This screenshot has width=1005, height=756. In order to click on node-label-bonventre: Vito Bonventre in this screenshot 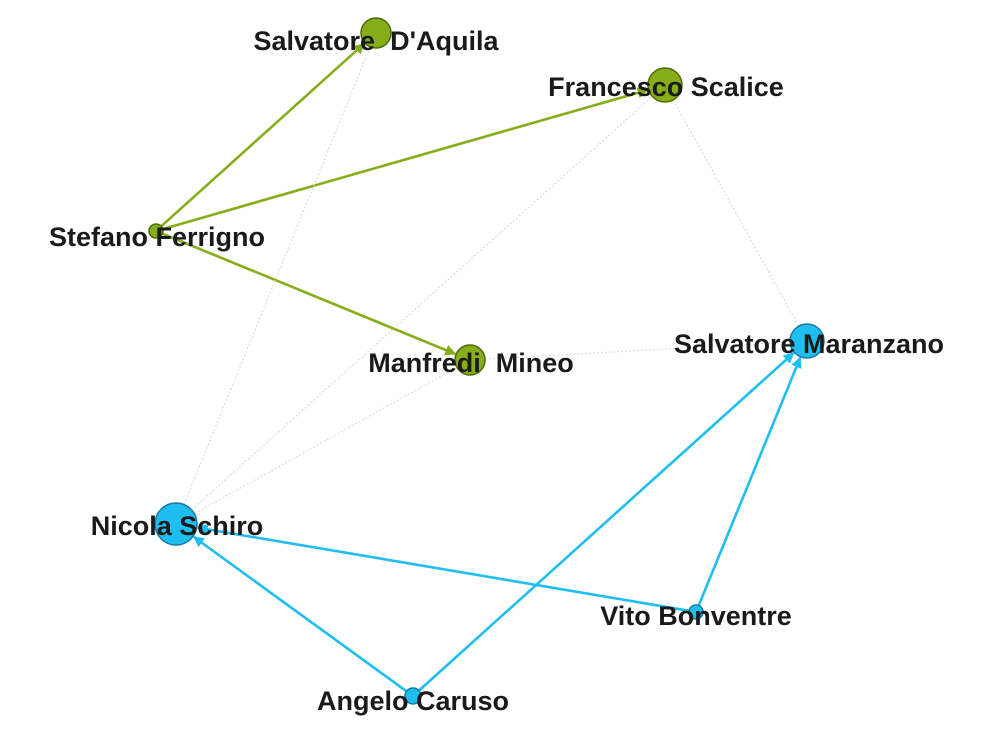, I will do `click(696, 616)`.